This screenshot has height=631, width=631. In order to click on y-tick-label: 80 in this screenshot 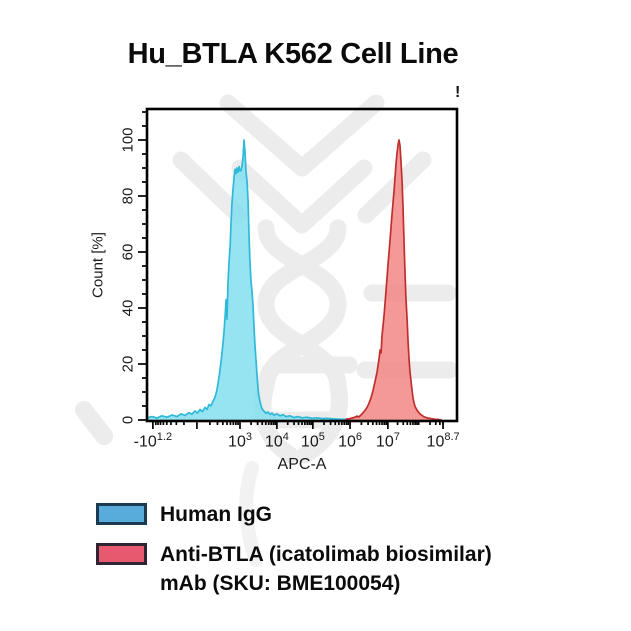, I will do `click(128, 196)`.